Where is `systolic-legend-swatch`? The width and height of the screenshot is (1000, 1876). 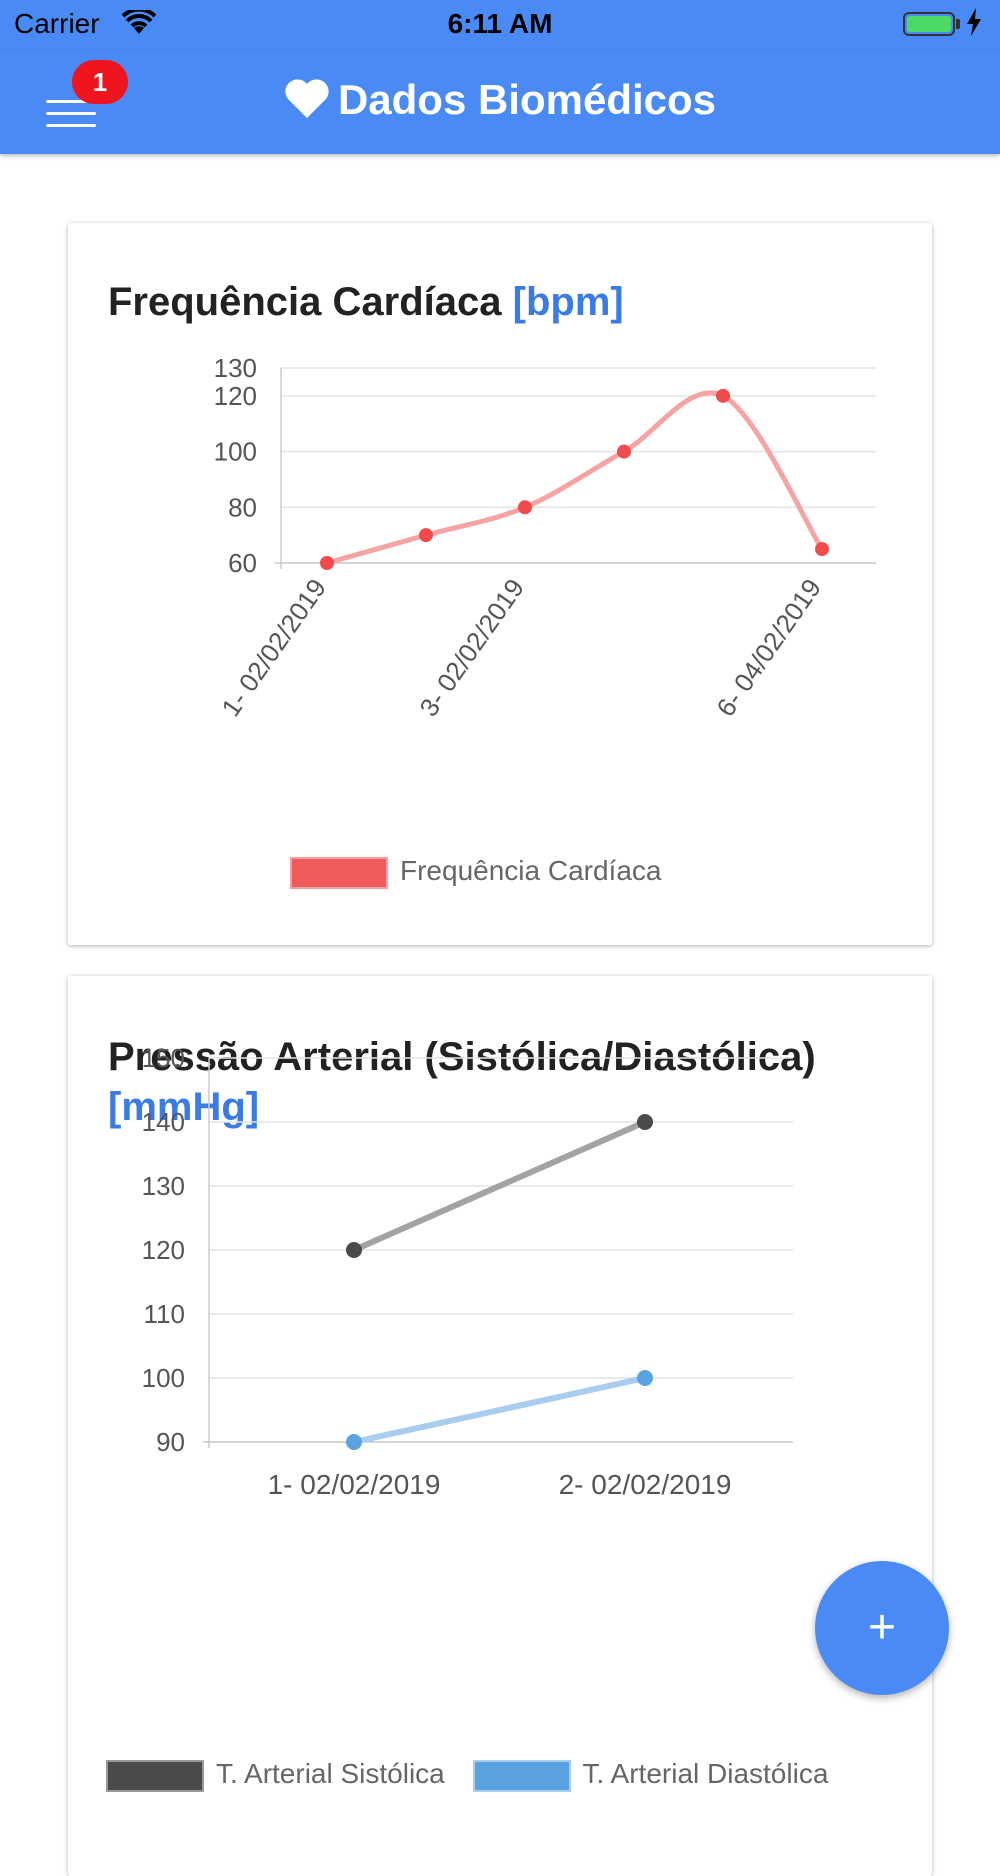
systolic-legend-swatch is located at coordinates (155, 1775).